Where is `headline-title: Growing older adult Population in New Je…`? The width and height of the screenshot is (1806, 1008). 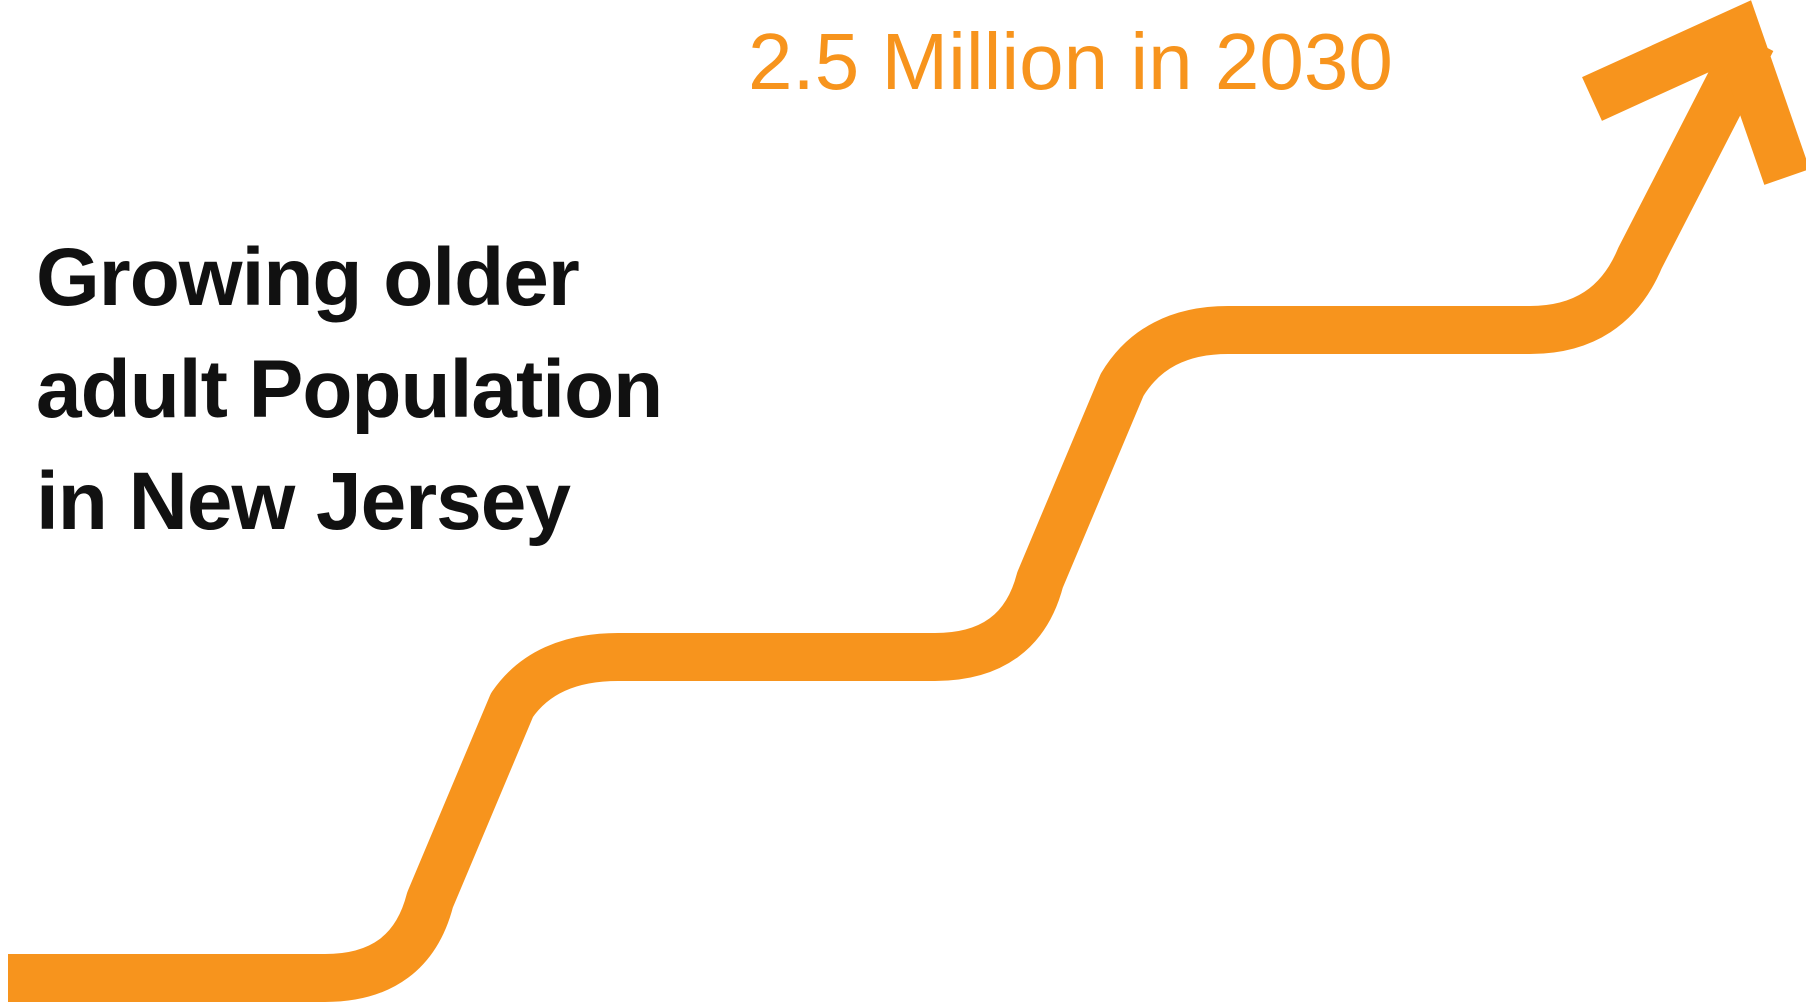 headline-title: Growing older adult Population in New Je… is located at coordinates (349, 390).